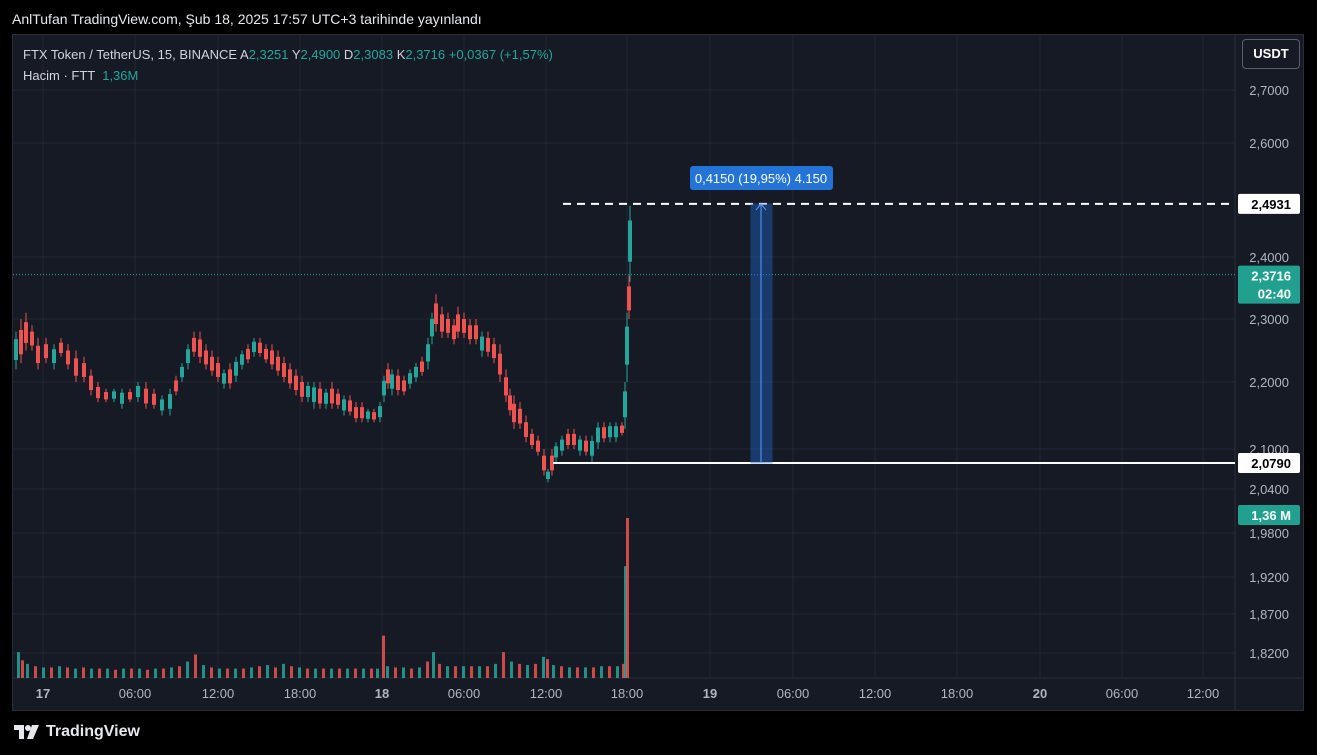  Describe the element at coordinates (1269, 577) in the screenshot. I see `price-axis-label: 1,9200` at that location.